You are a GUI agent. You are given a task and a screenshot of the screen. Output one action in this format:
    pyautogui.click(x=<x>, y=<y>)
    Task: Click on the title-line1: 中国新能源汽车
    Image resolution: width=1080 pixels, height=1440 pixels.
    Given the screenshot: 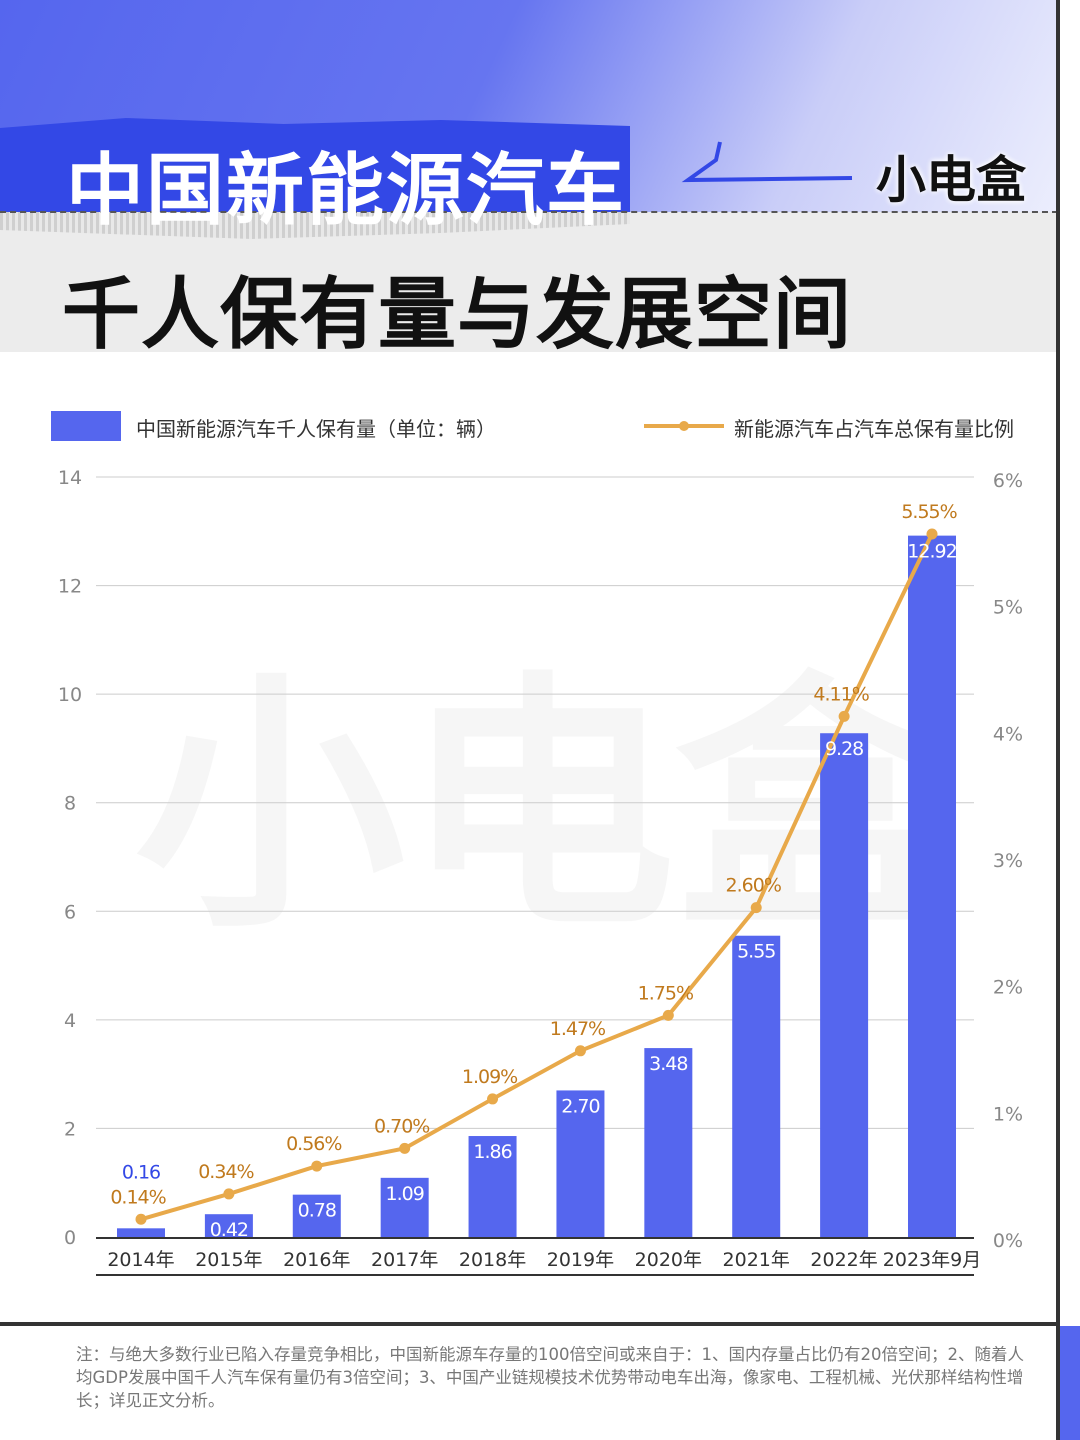 What is the action you would take?
    pyautogui.click(x=346, y=191)
    